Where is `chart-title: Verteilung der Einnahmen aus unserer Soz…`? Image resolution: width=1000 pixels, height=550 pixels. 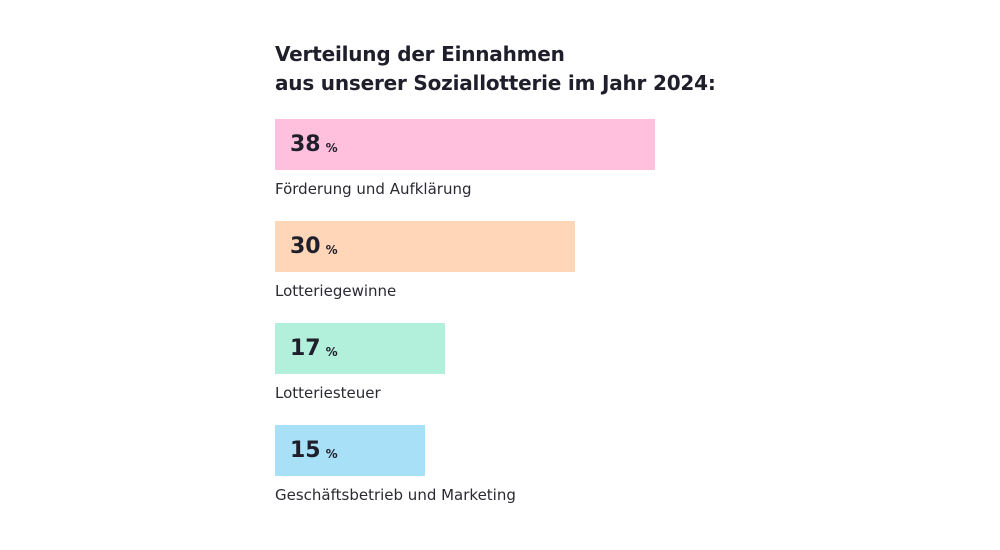
chart-title: Verteilung der Einnahmen aus unserer Soz… is located at coordinates (625, 69).